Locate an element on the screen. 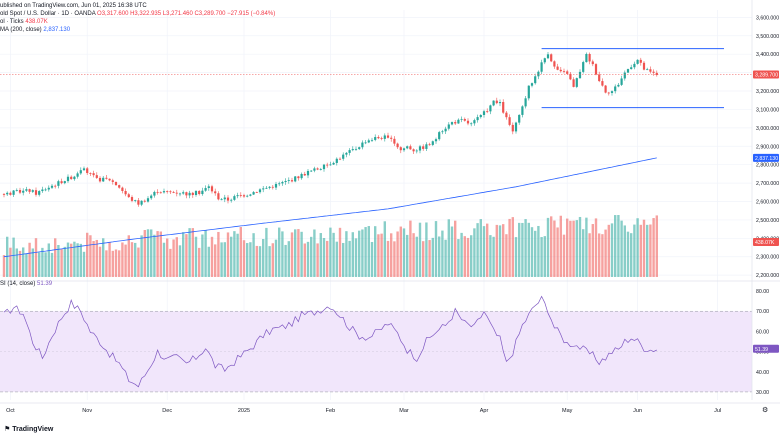  price-tick-label: 3,200.000 is located at coordinates (767, 92).